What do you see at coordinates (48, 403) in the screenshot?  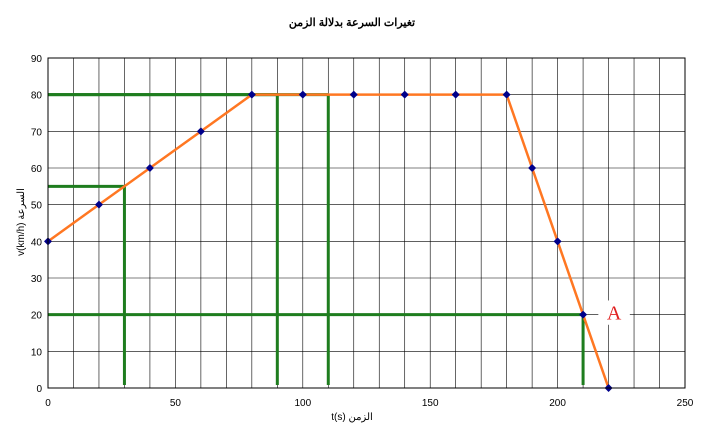 I see `x-tick-label: 0` at bounding box center [48, 403].